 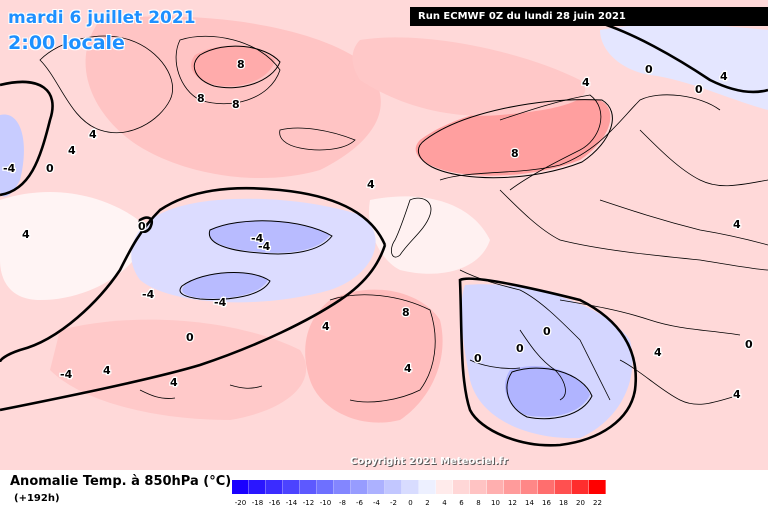 I want to click on legend-tick-label: 4, so click(x=444, y=503).